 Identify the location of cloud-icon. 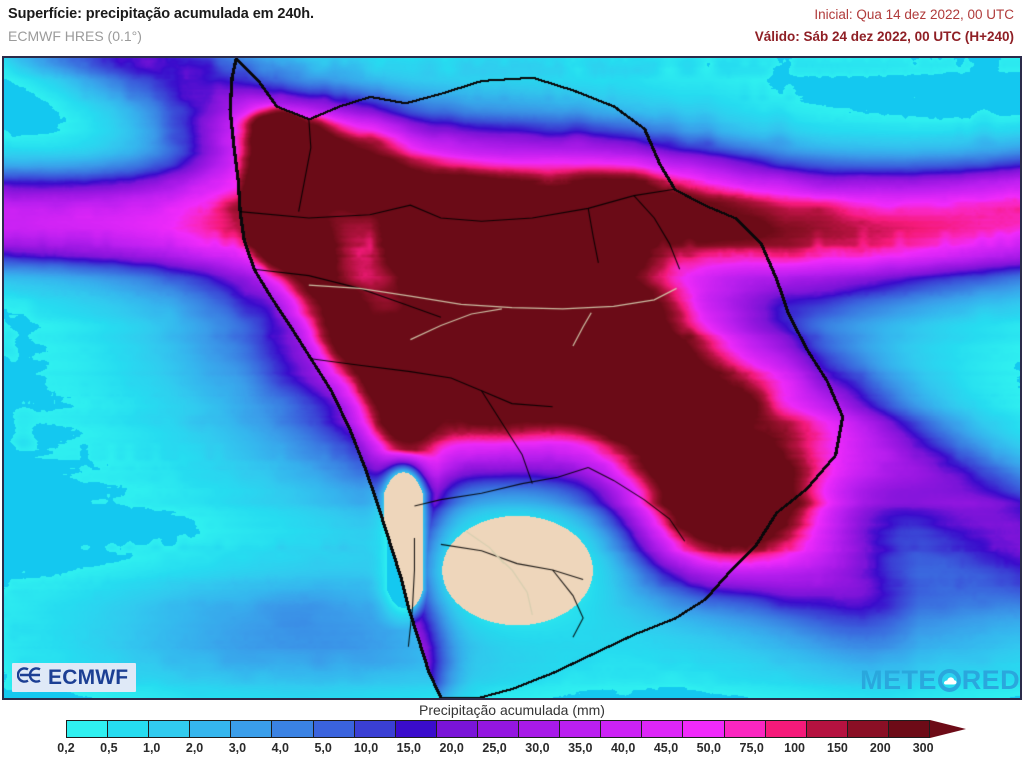
(949, 680).